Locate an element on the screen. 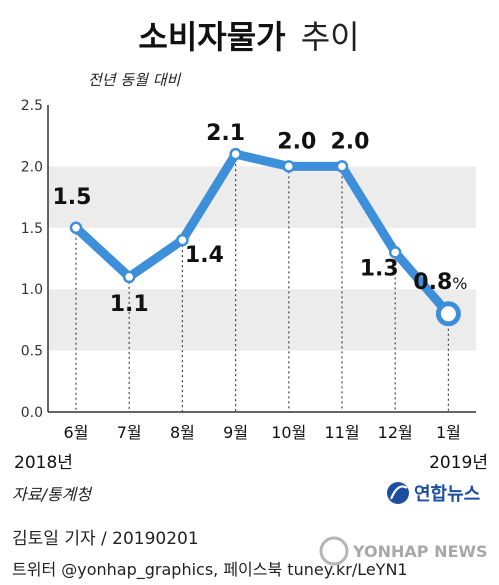 The width and height of the screenshot is (499, 585). brand-logo-swoosh is located at coordinates (398, 492).